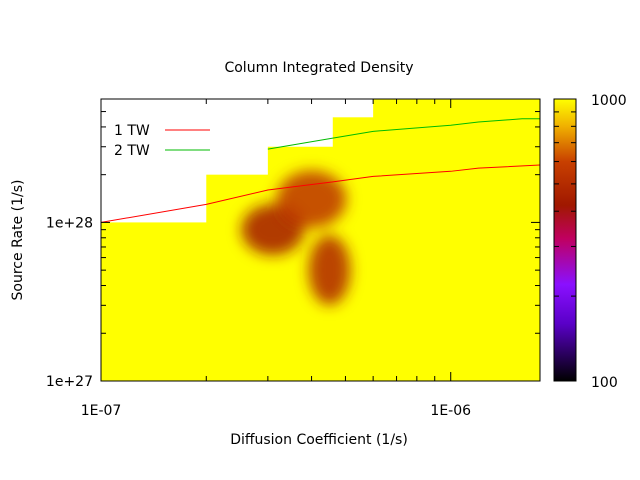 This screenshot has width=640, height=480. Describe the element at coordinates (18, 240) in the screenshot. I see `y-axis-label: Source Rate (1/s)` at that location.